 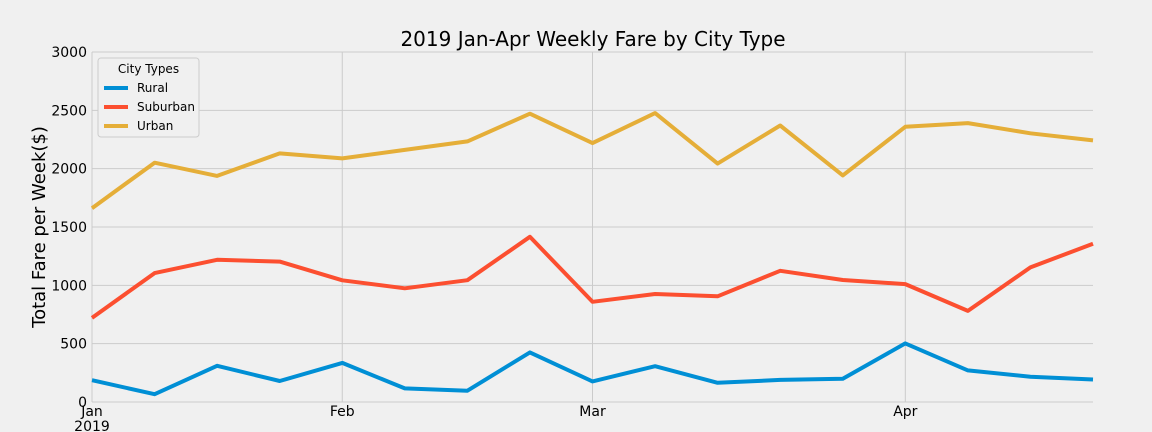 What do you see at coordinates (342, 412) in the screenshot?
I see `x-tick-label: Feb` at bounding box center [342, 412].